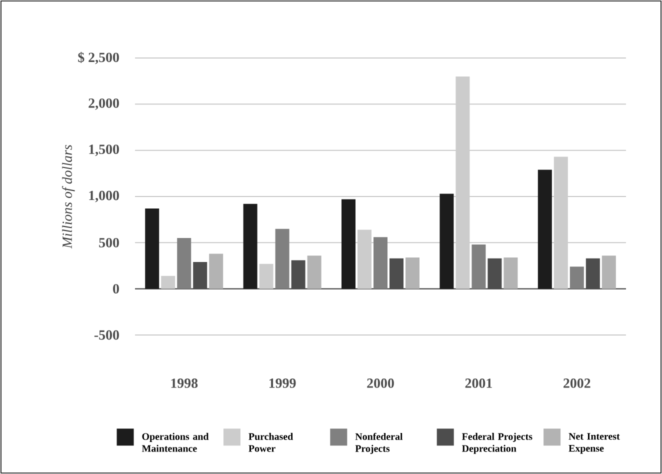  What do you see at coordinates (175, 442) in the screenshot?
I see `legend-label: Operations and Maintenance` at bounding box center [175, 442].